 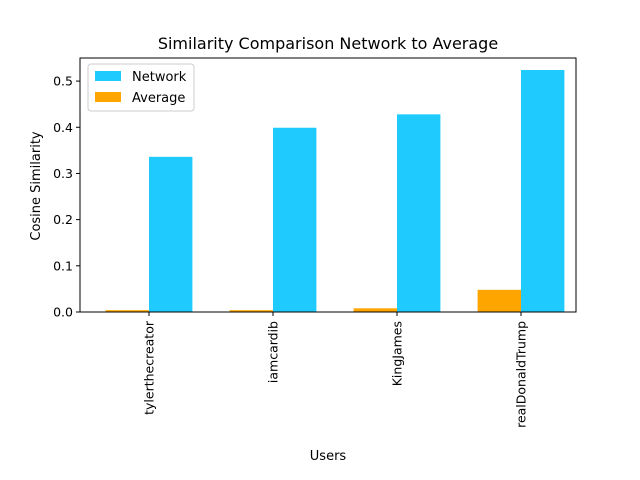 What do you see at coordinates (295, 219) in the screenshot?
I see `bar-network-iamcardib` at bounding box center [295, 219].